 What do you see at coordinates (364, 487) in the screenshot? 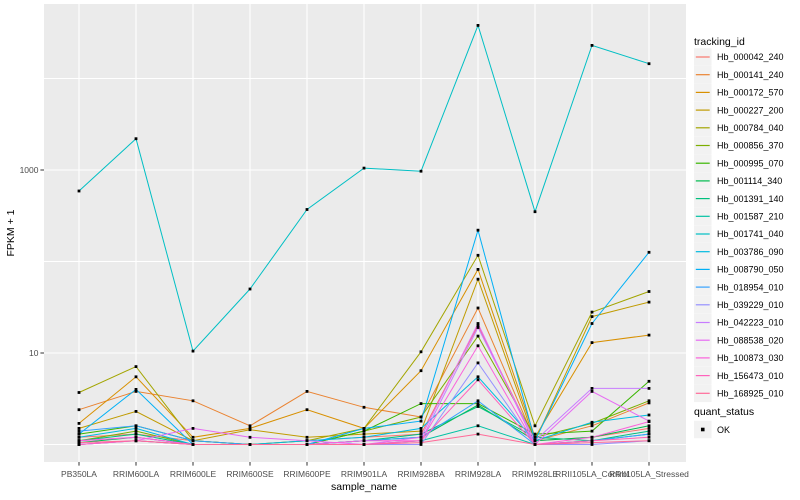
I see `x-axis-title: sample_name` at bounding box center [364, 487].